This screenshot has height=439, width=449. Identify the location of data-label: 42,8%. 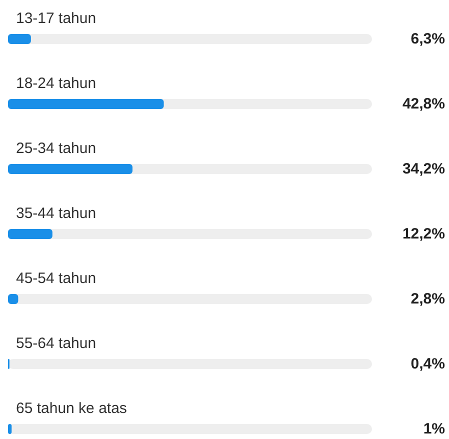
(423, 104).